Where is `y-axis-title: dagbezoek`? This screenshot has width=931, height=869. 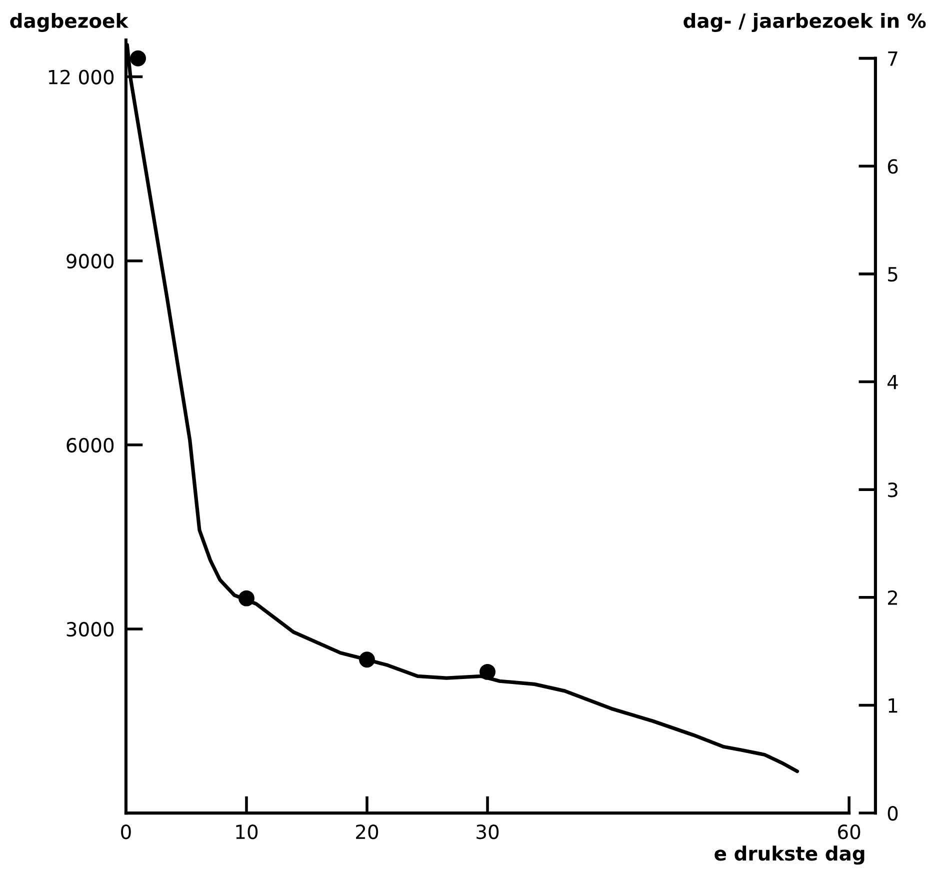
y-axis-title: dagbezoek is located at coordinates (69, 22).